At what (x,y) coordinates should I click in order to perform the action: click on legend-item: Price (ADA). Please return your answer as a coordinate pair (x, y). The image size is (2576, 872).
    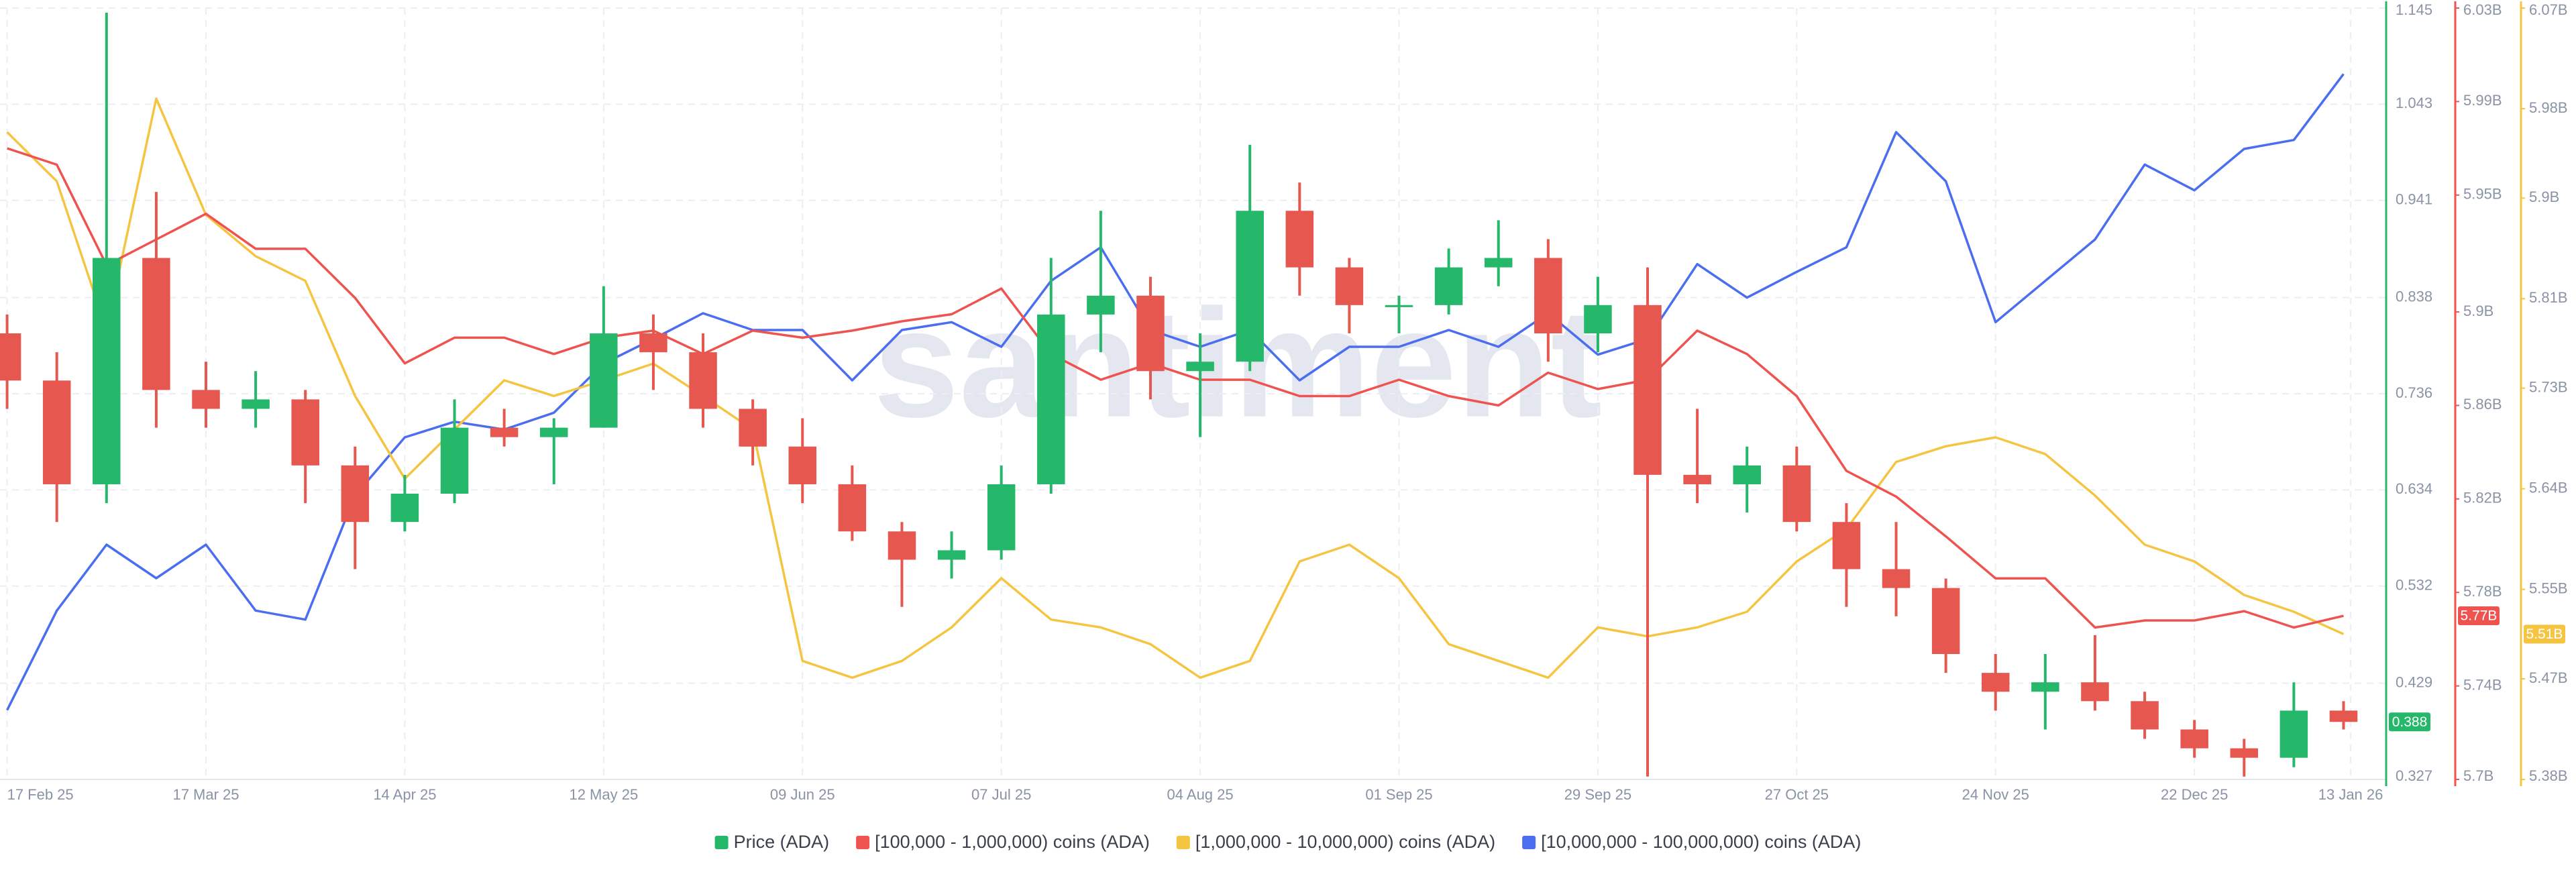
    Looking at the image, I should click on (772, 842).